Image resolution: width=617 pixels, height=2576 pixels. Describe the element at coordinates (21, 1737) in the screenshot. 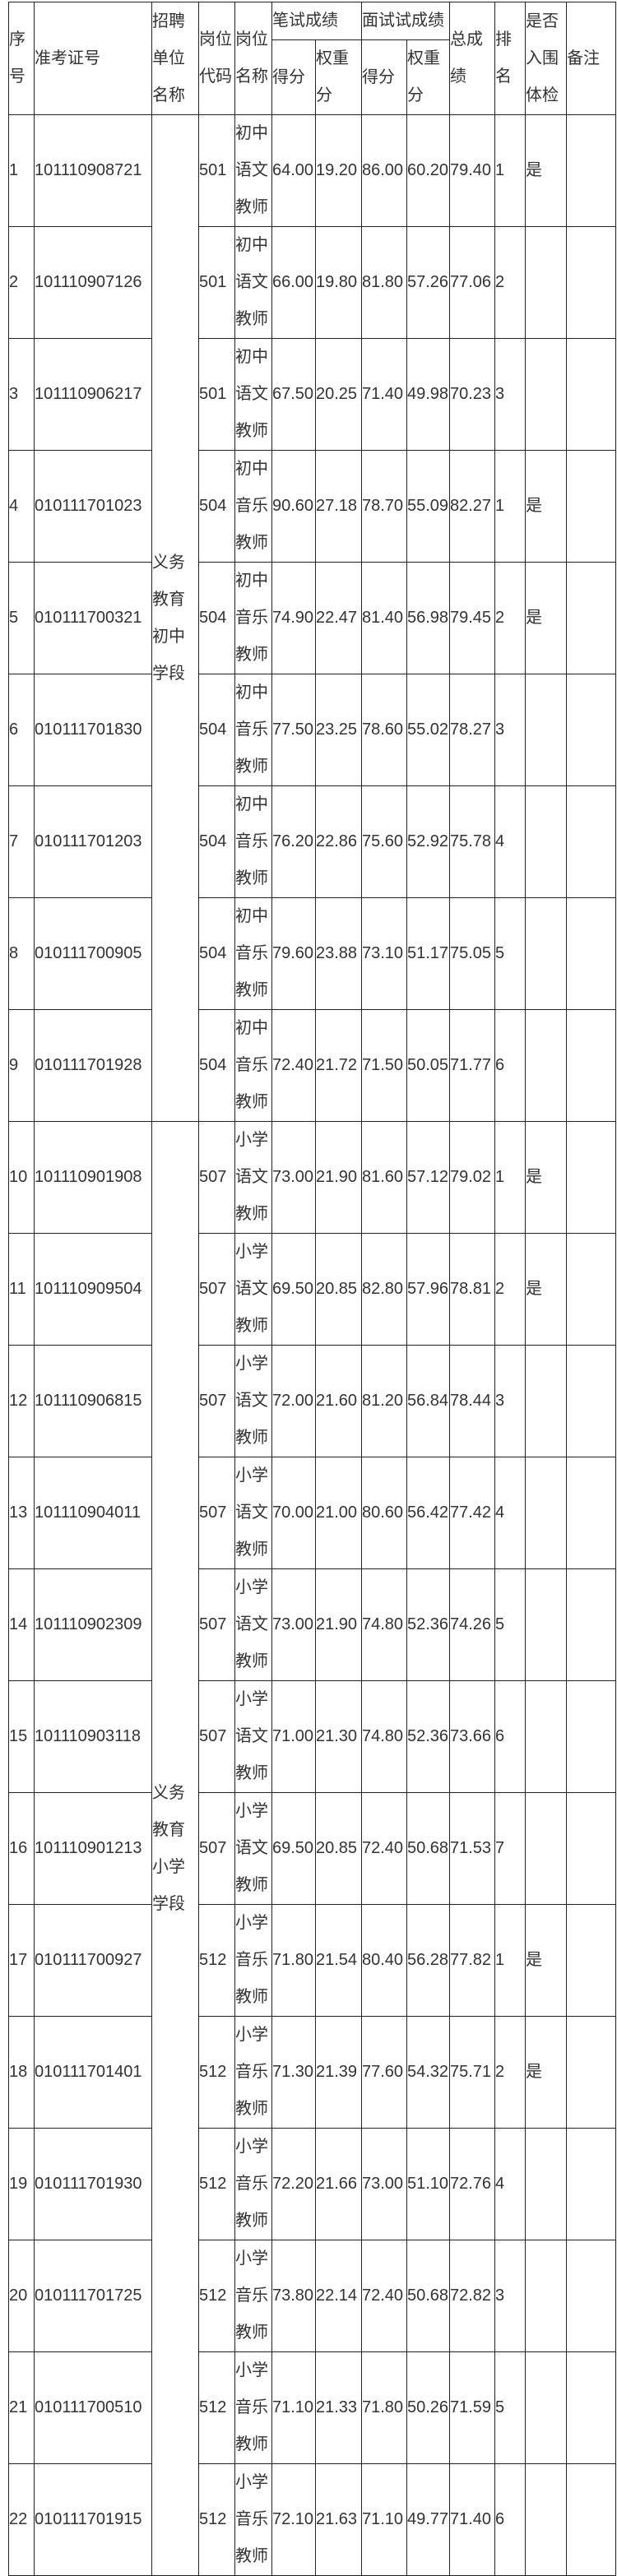

I see `seq-cell: 15` at that location.